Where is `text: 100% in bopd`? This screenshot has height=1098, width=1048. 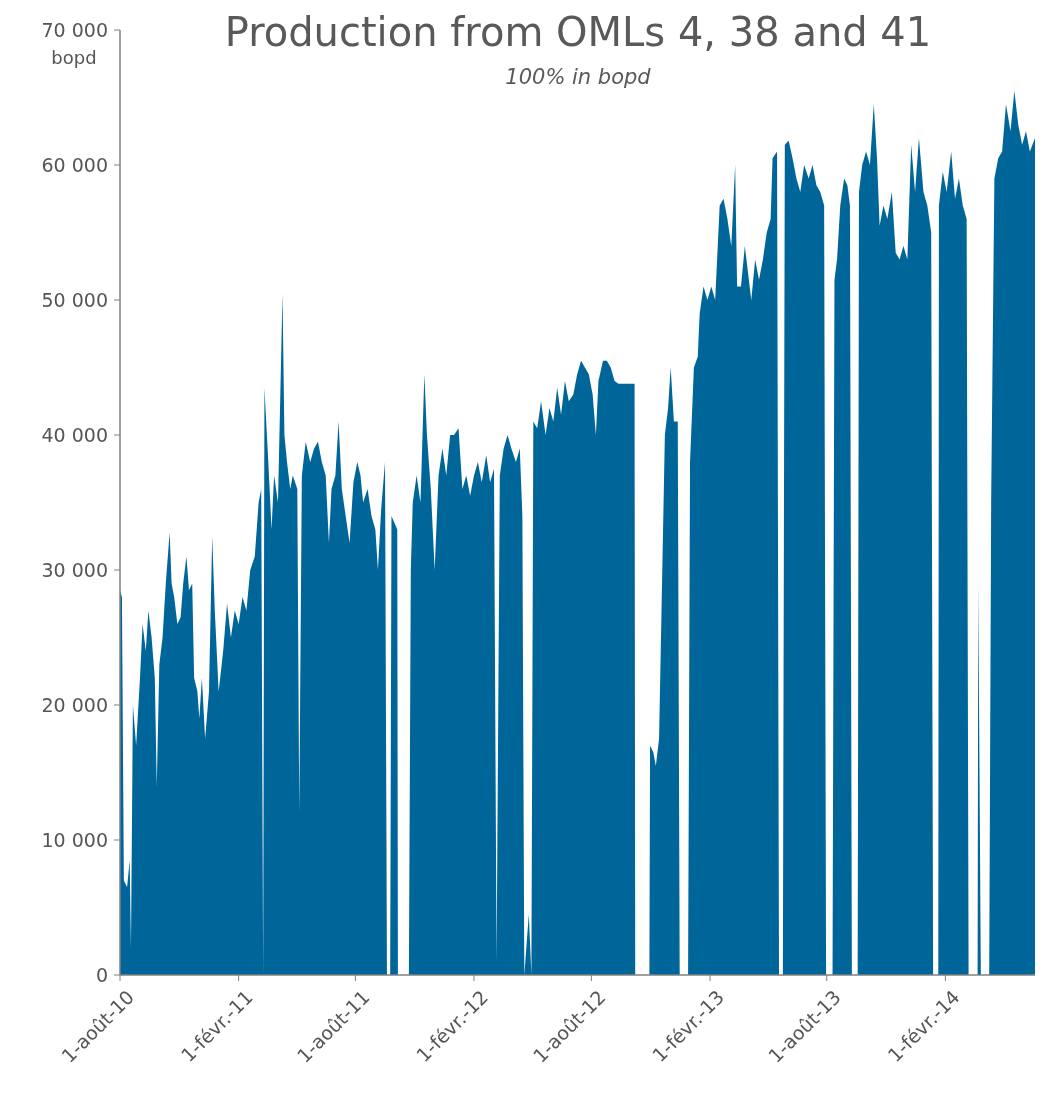
text: 100% in bopd is located at coordinates (578, 77).